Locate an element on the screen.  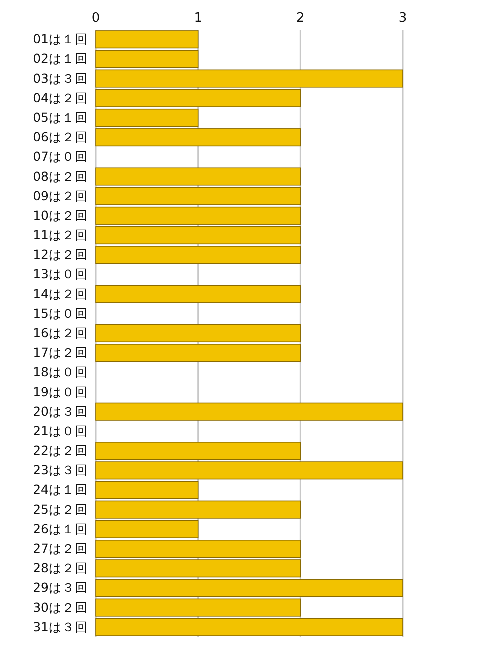
y-tick-label: 17は２回 is located at coordinates (60, 352).